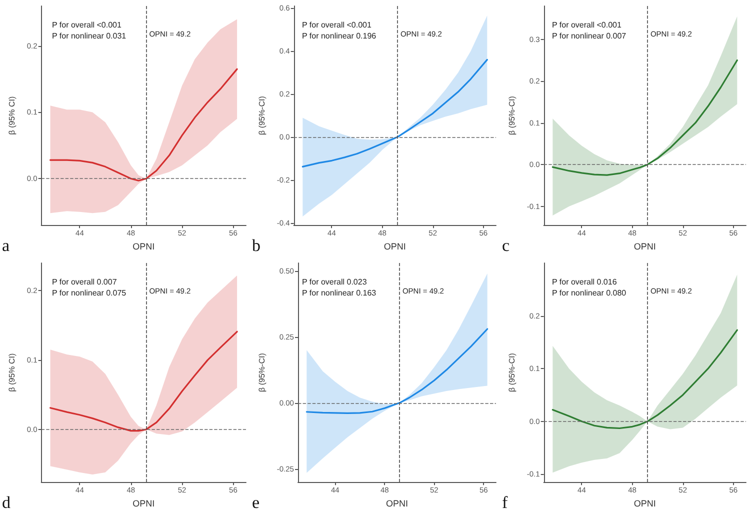 The image size is (750, 513). I want to click on annotation: P for nonlinear 0.196, so click(339, 36).